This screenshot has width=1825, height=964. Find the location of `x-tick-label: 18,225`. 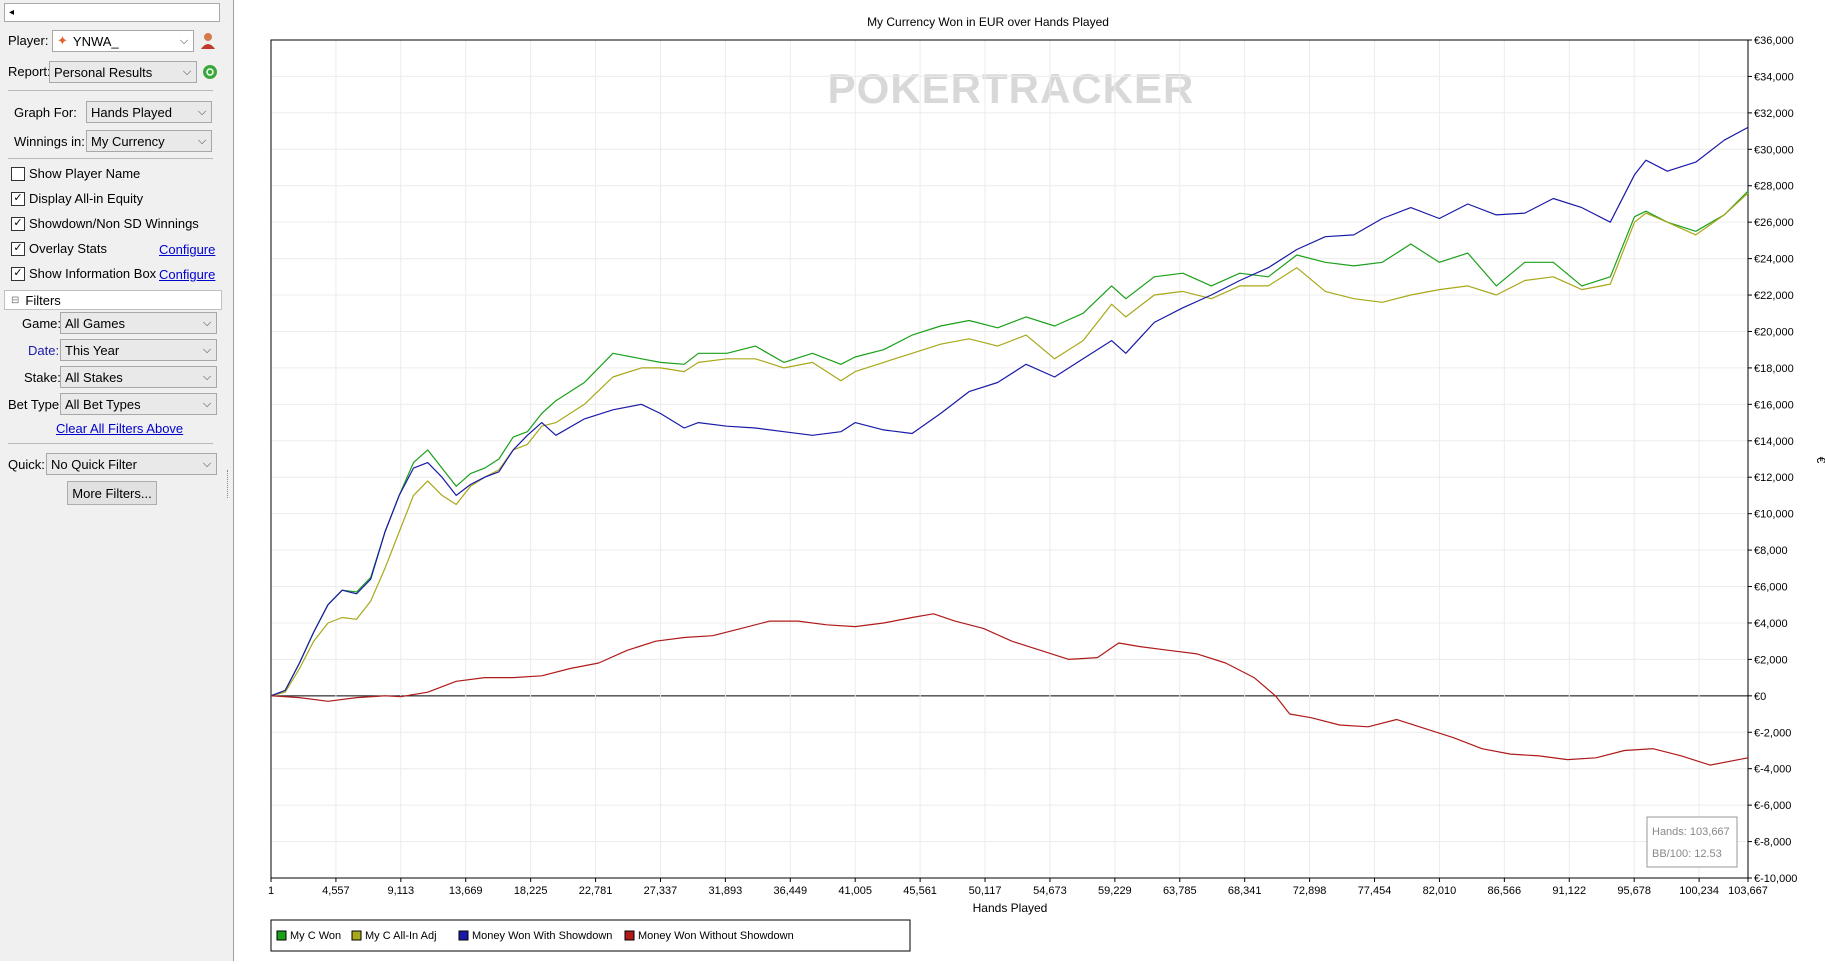

x-tick-label: 18,225 is located at coordinates (531, 891).